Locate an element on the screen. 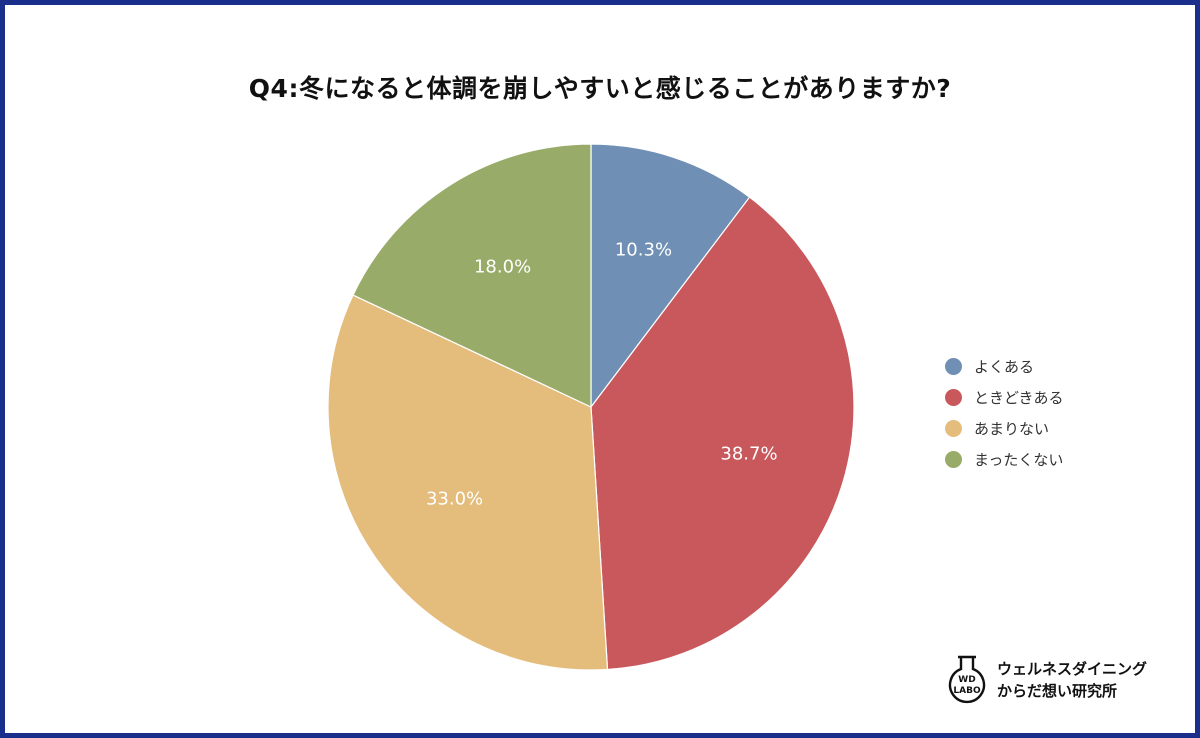  legend-item-1: よくある is located at coordinates (1004, 366).